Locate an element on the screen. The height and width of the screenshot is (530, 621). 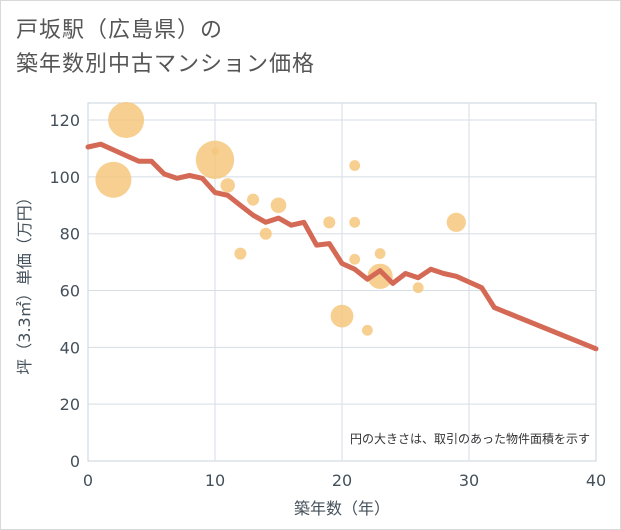
bubble-size-note: 円の大きさは、取引のあった物件面積を示す is located at coordinates (470, 438).